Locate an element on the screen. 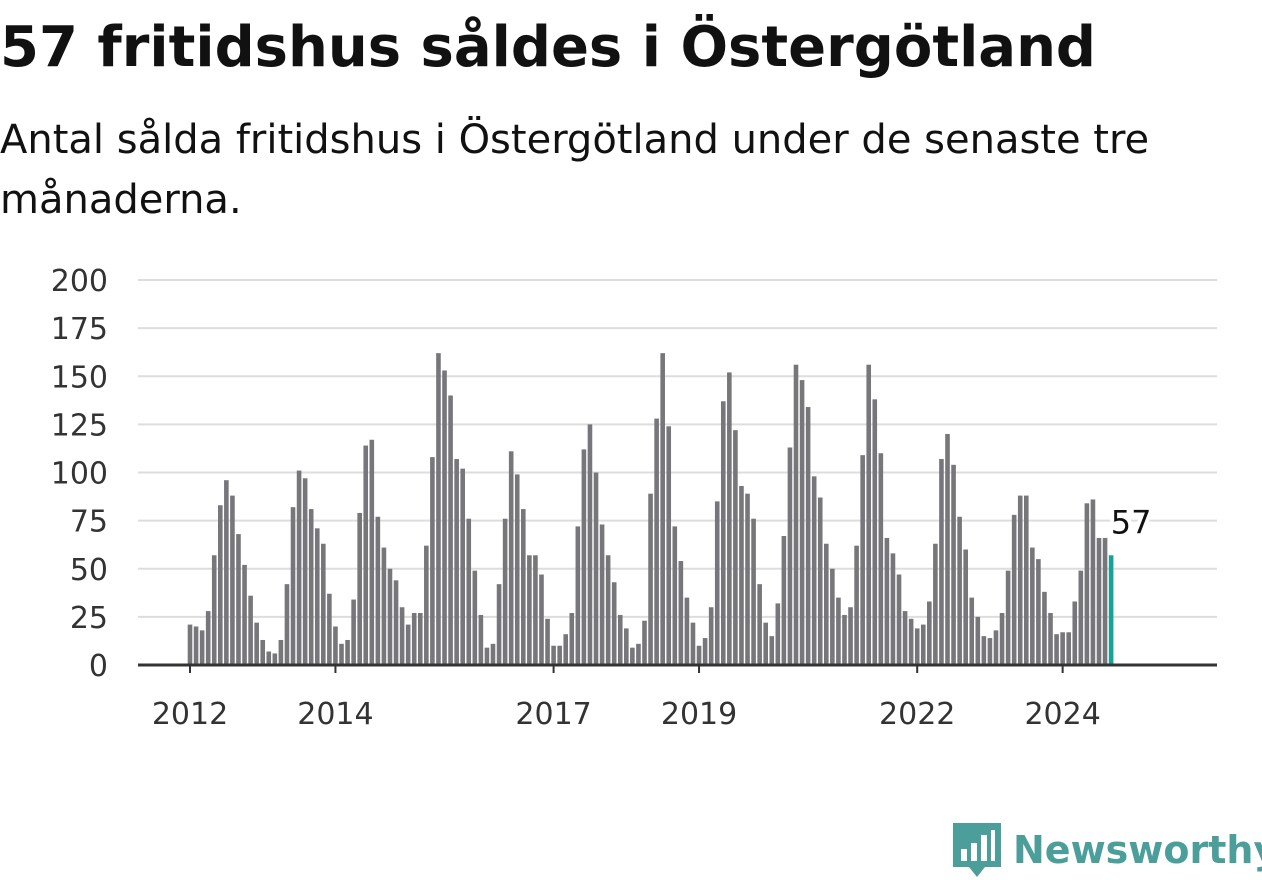 The width and height of the screenshot is (1262, 880). y-tick-label: 200 is located at coordinates (79, 281).